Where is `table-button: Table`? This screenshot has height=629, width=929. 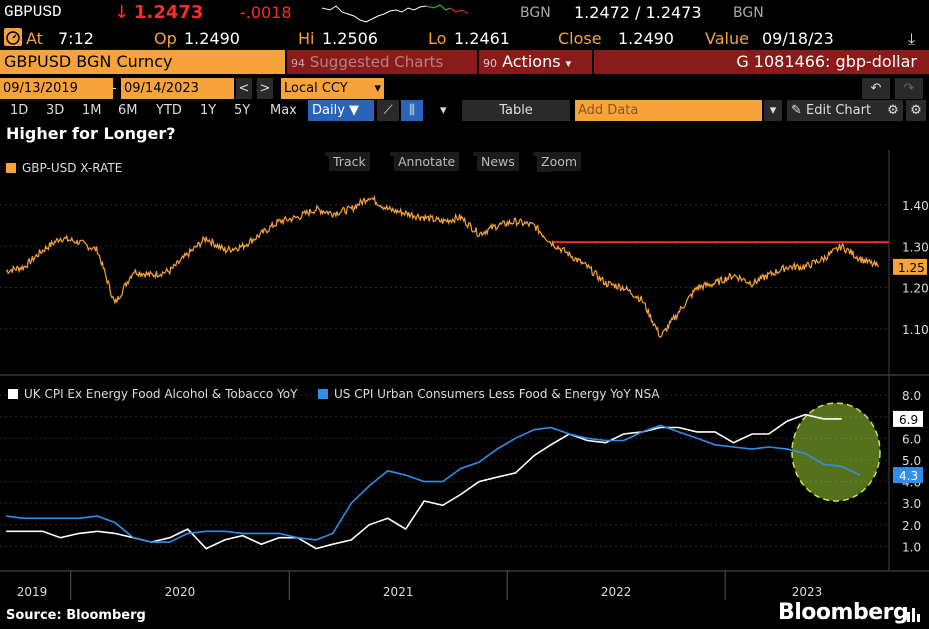 table-button: Table is located at coordinates (516, 110).